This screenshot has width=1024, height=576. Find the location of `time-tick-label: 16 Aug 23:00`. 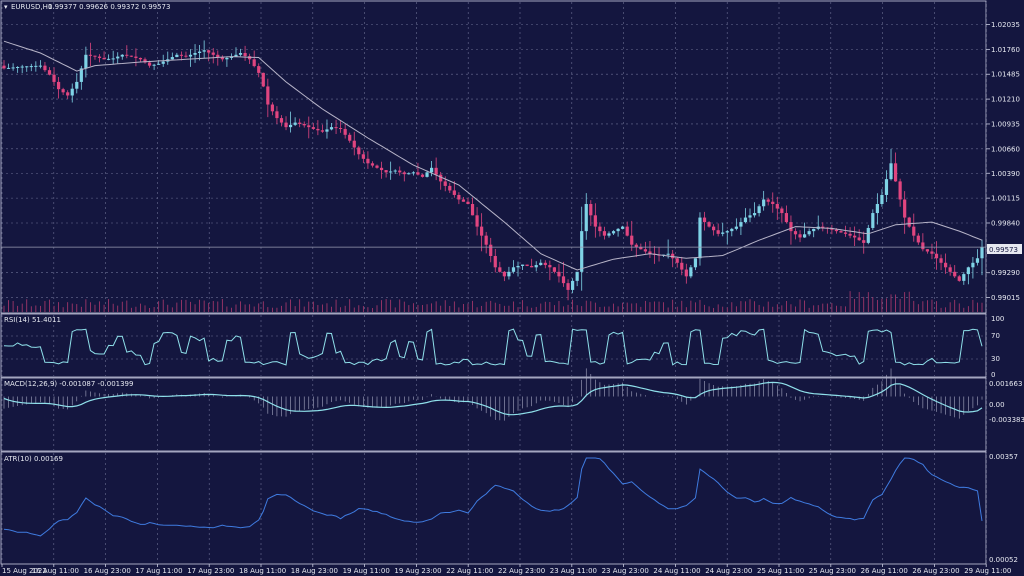

time-tick-label: 16 Aug 23:00 is located at coordinates (107, 571).